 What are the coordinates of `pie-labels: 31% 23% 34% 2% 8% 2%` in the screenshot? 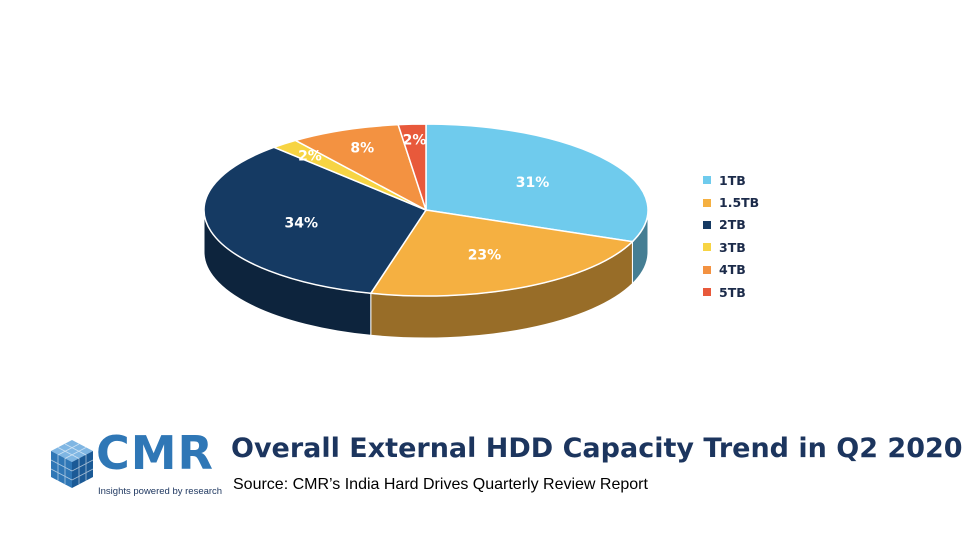 It's located at (417, 198).